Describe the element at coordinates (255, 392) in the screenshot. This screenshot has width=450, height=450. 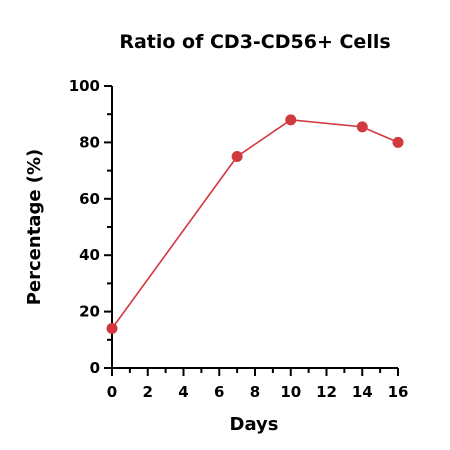
I see `x-tick-label: 8` at that location.